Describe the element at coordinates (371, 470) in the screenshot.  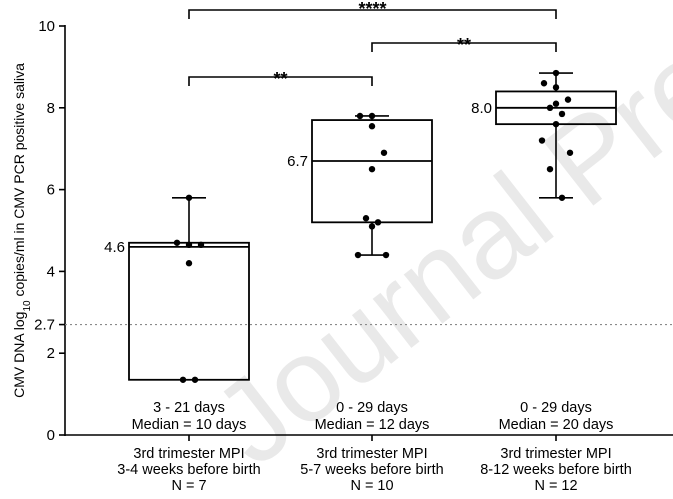
I see `x-category-label: 5-7 weeks before birth` at that location.